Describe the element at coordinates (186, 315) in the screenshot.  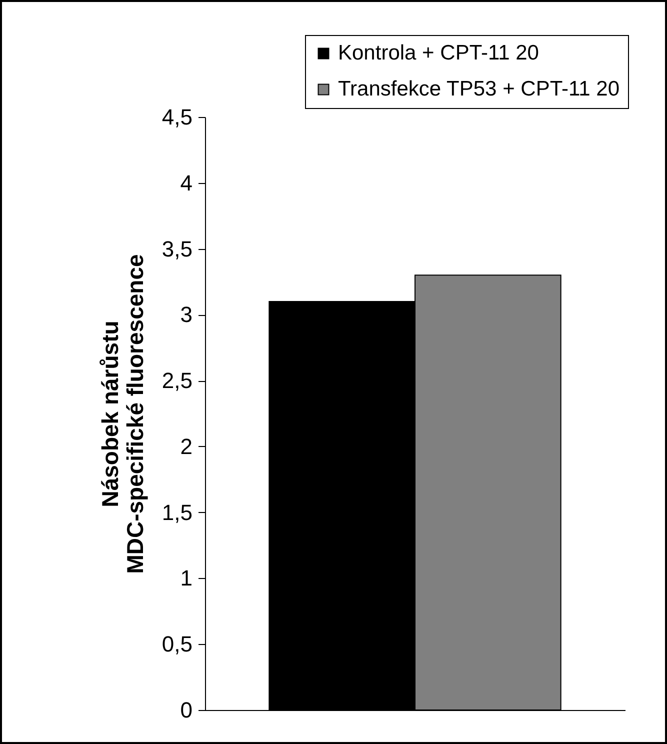
I see `y-tick-label: 3` at that location.